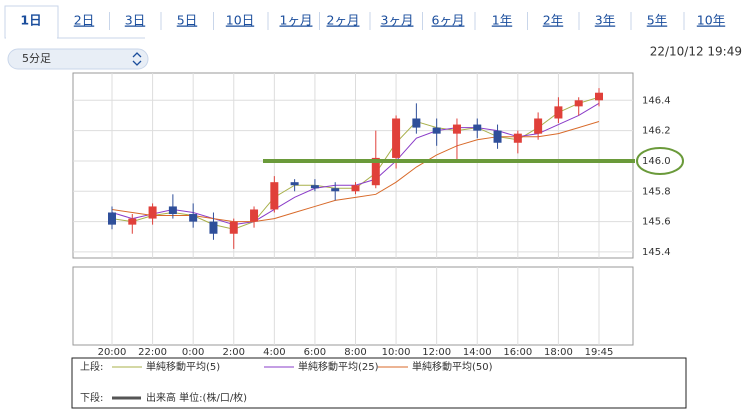 The image size is (749, 411). I want to click on tab: 3ヶ月, so click(397, 20).